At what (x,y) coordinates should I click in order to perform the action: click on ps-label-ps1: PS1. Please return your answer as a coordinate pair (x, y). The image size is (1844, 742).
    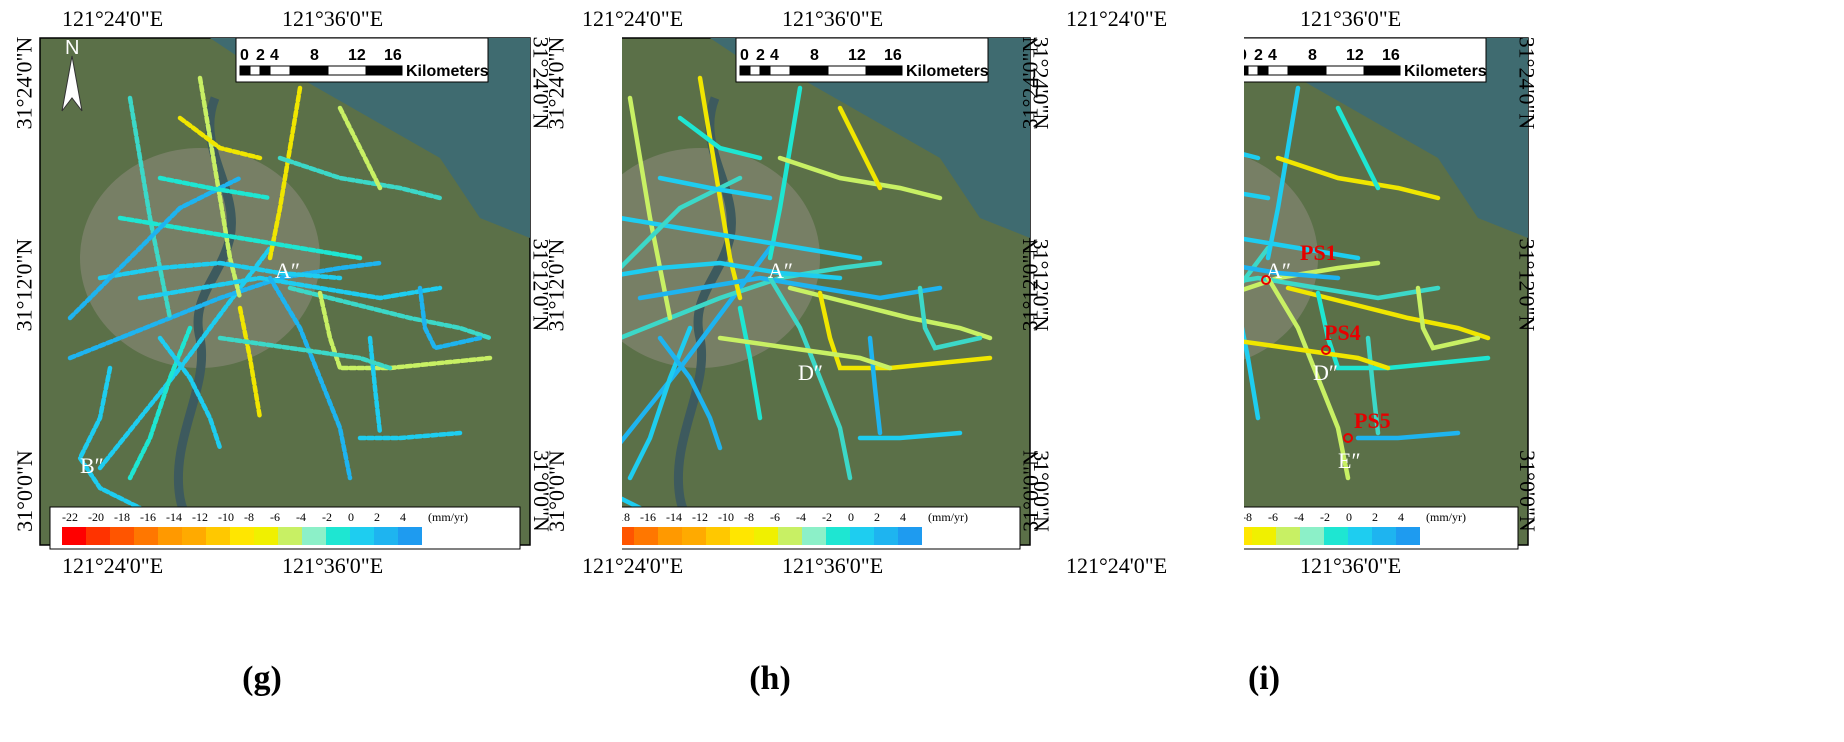
    Looking at the image, I should click on (1318, 252).